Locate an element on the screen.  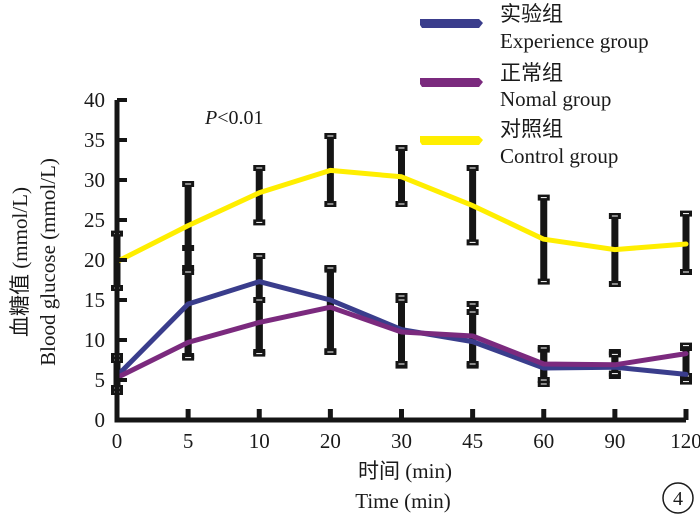
y-tick-label: 30 is located at coordinates (94, 180).